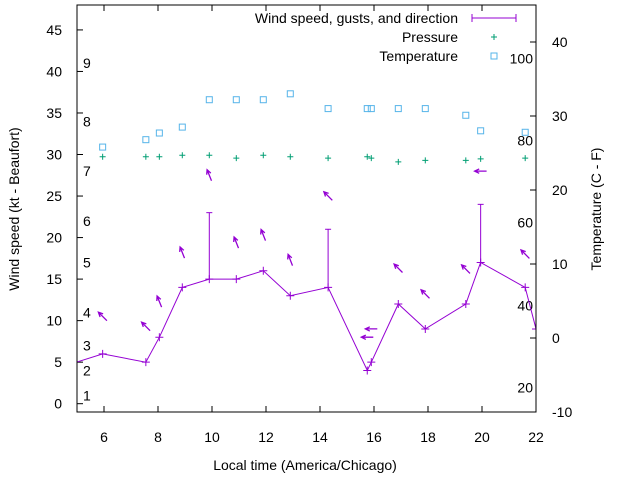  I want to click on x-tick-label: 10, so click(212, 437).